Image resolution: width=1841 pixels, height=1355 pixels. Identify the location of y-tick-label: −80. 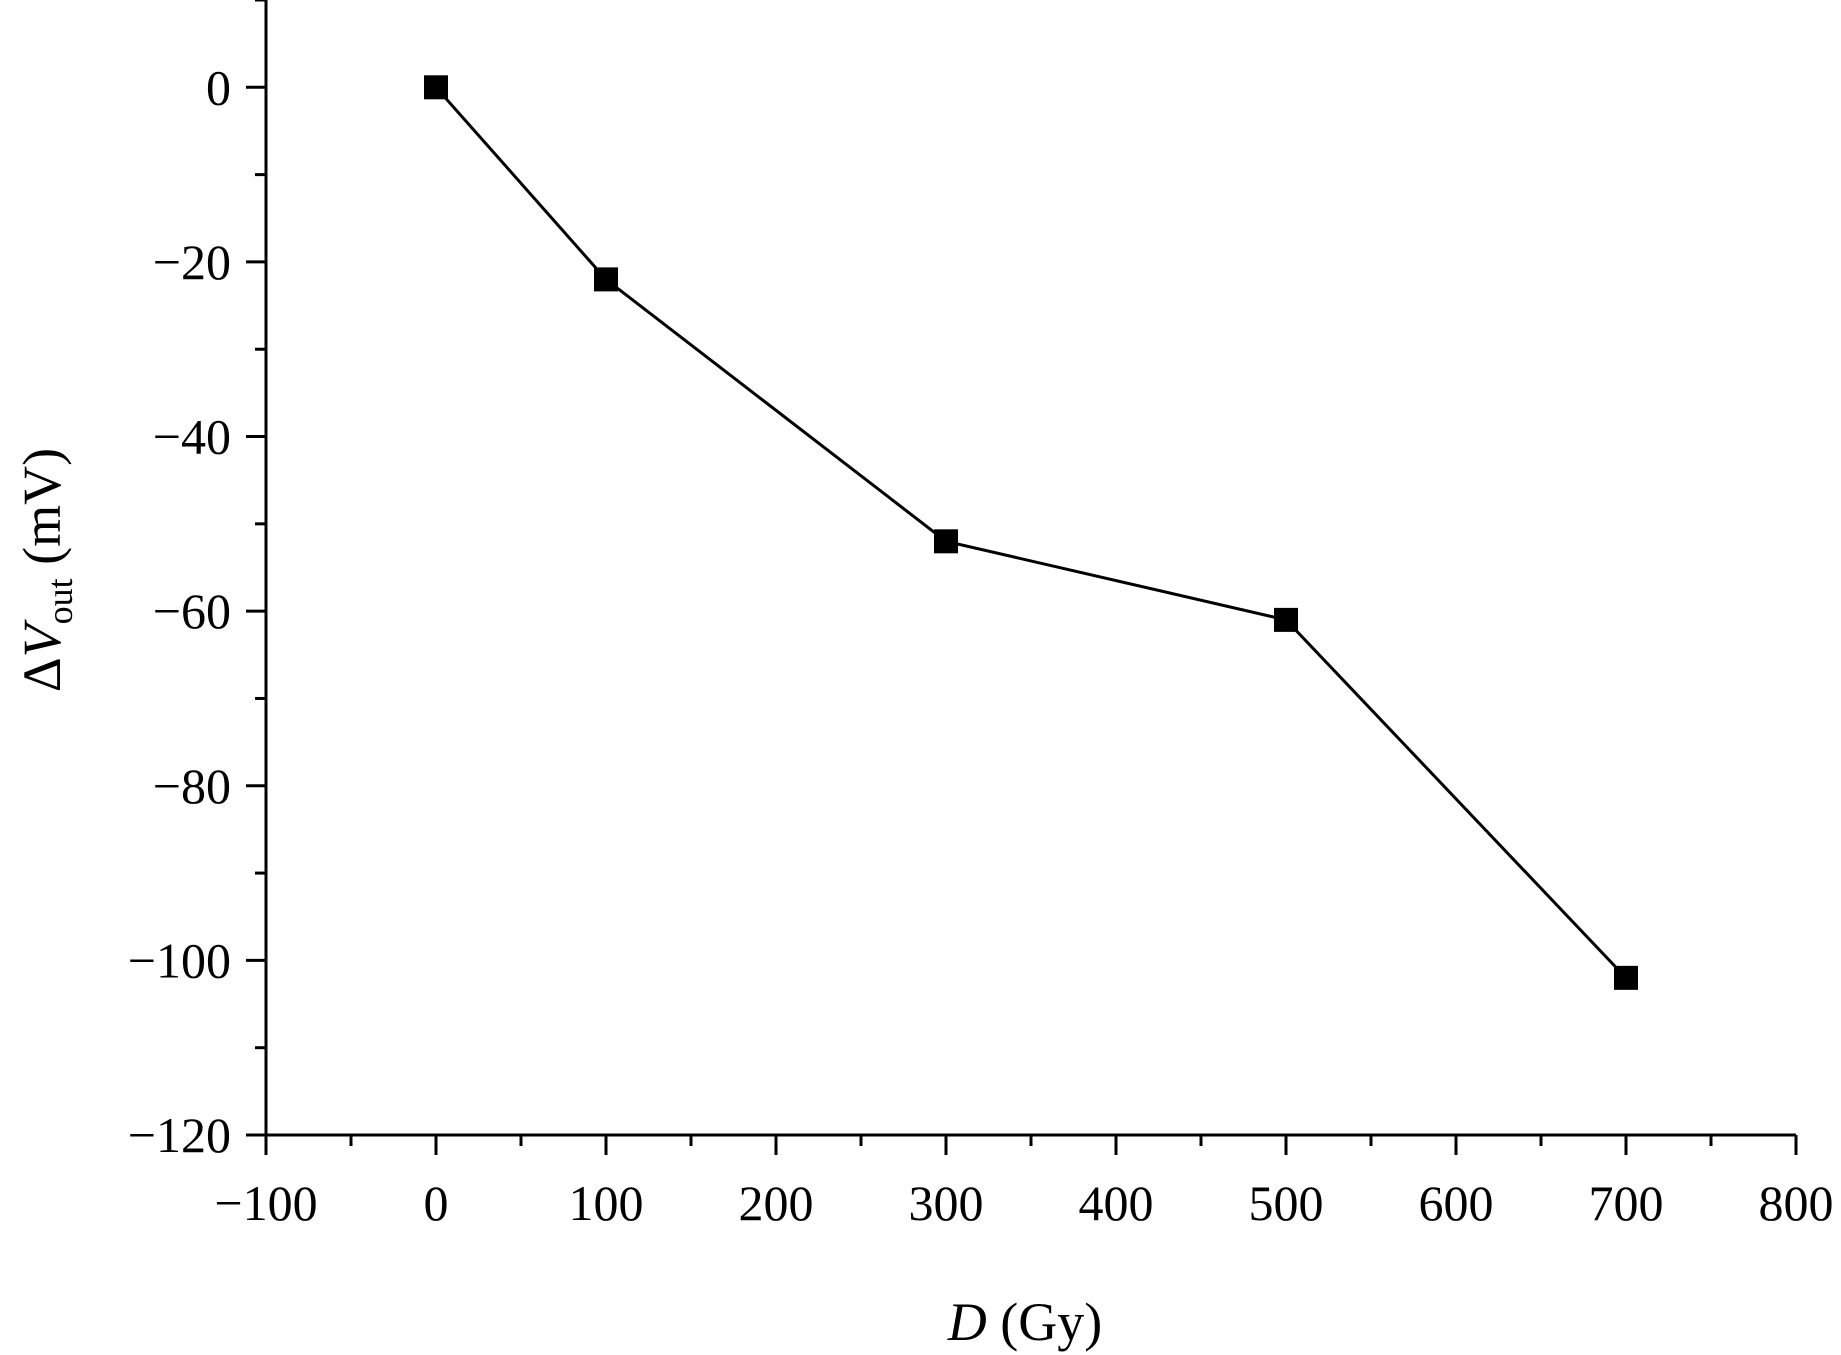
(192, 786).